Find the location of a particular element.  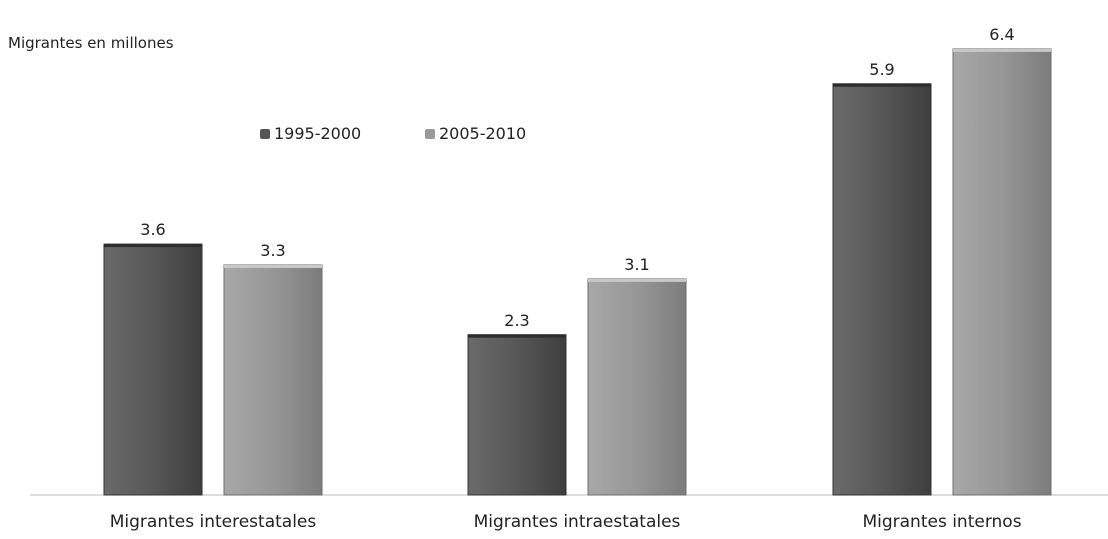

legend-label: 2005-2010 is located at coordinates (482, 133).